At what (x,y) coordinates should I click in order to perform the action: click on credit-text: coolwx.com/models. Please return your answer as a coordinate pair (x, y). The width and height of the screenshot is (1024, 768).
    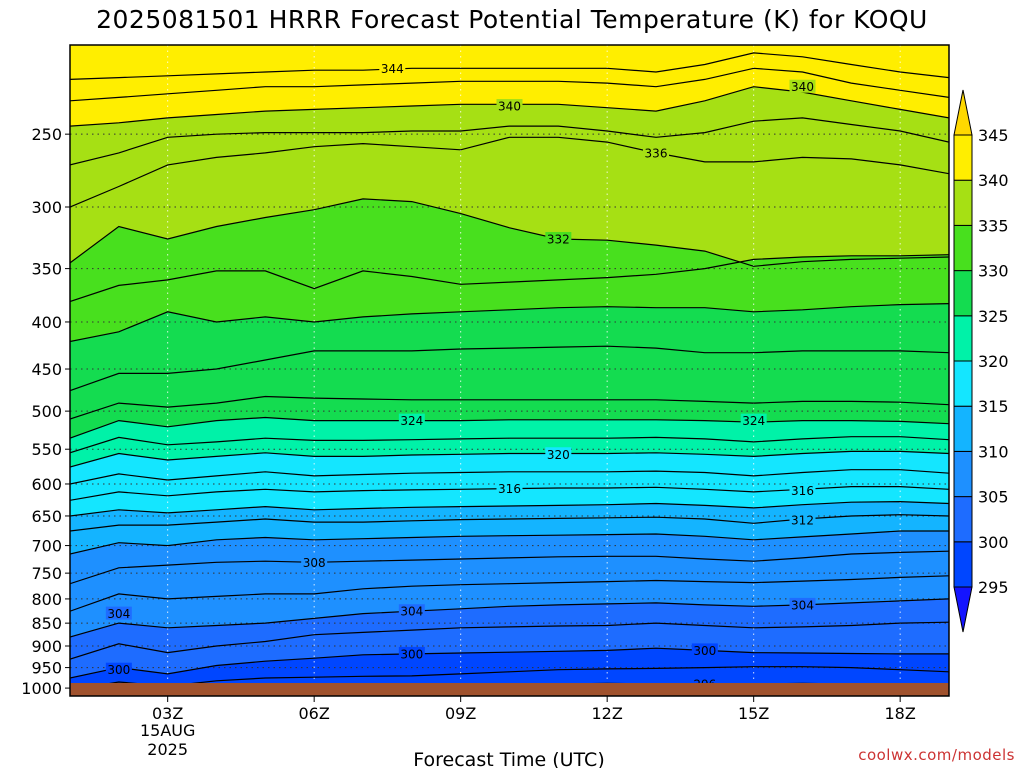
    Looking at the image, I should click on (936, 755).